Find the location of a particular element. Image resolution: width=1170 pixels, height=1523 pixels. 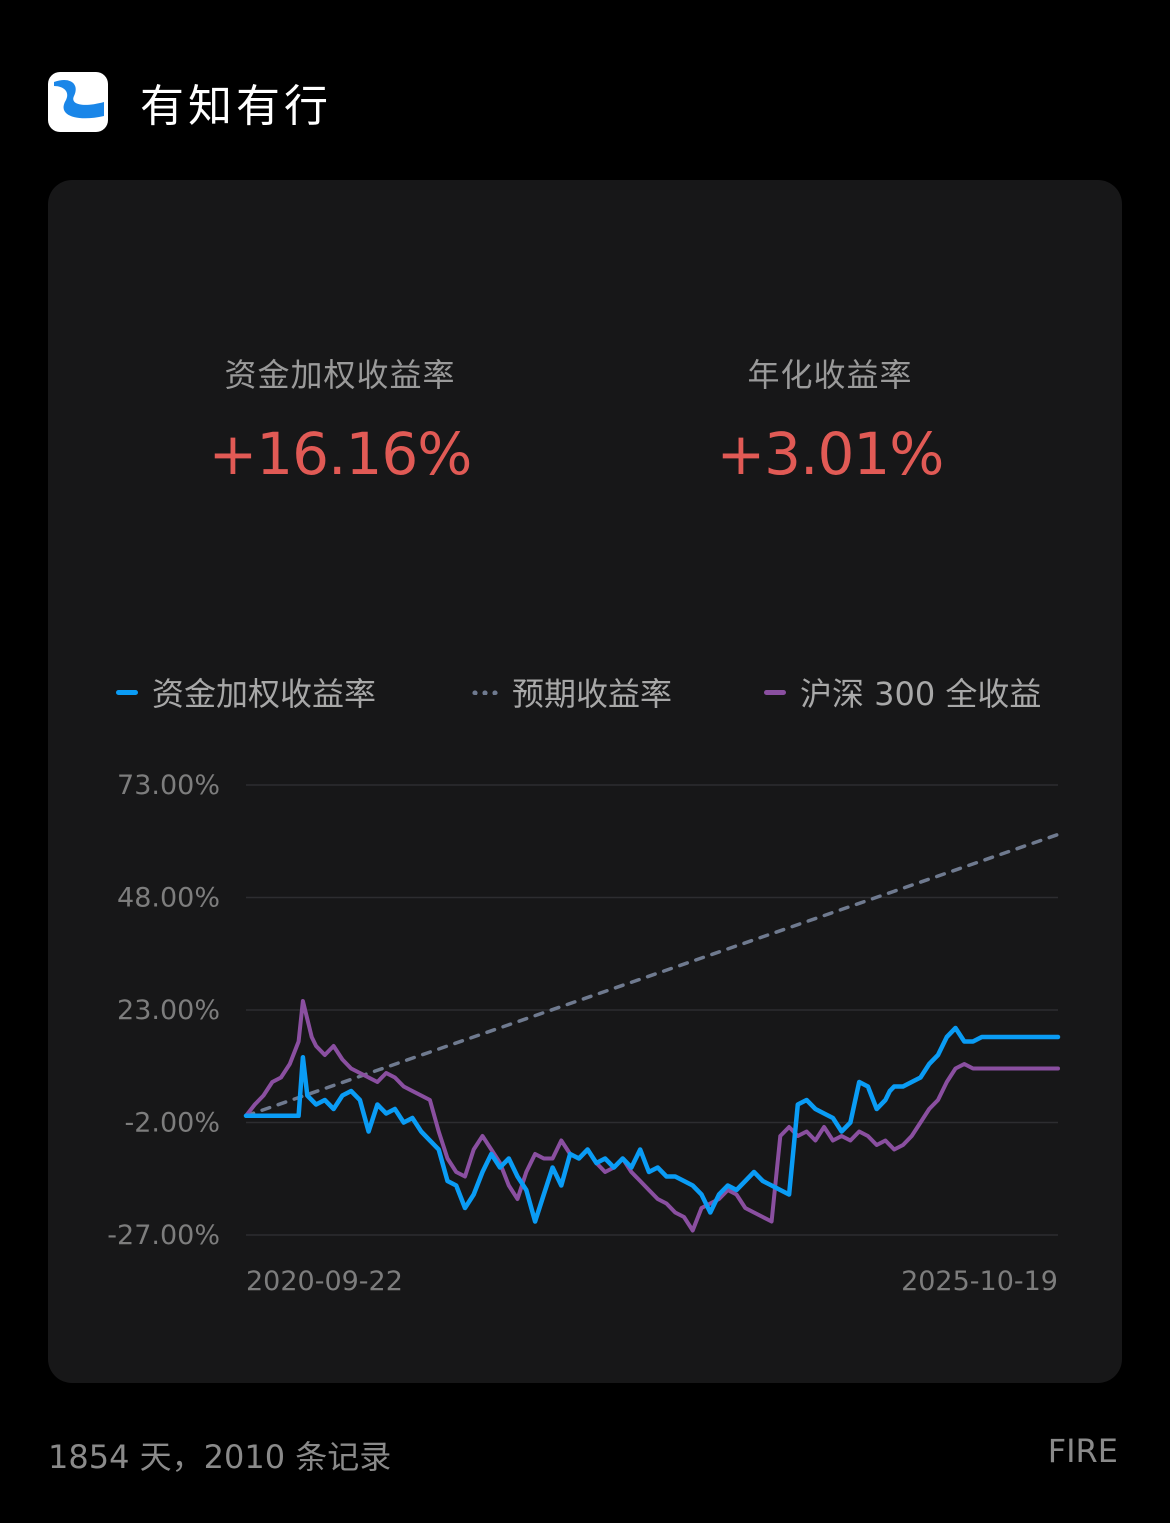

legend-item-user: 资金加权收益率 is located at coordinates (246, 692).